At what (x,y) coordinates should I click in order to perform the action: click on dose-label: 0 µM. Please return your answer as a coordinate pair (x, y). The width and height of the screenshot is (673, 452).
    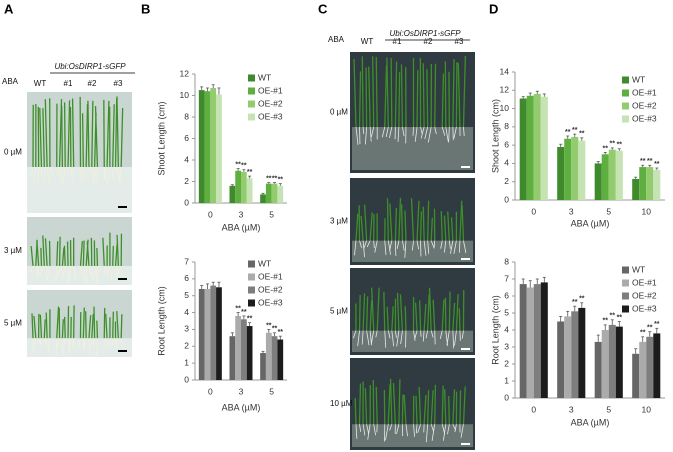
    Looking at the image, I should click on (339, 112).